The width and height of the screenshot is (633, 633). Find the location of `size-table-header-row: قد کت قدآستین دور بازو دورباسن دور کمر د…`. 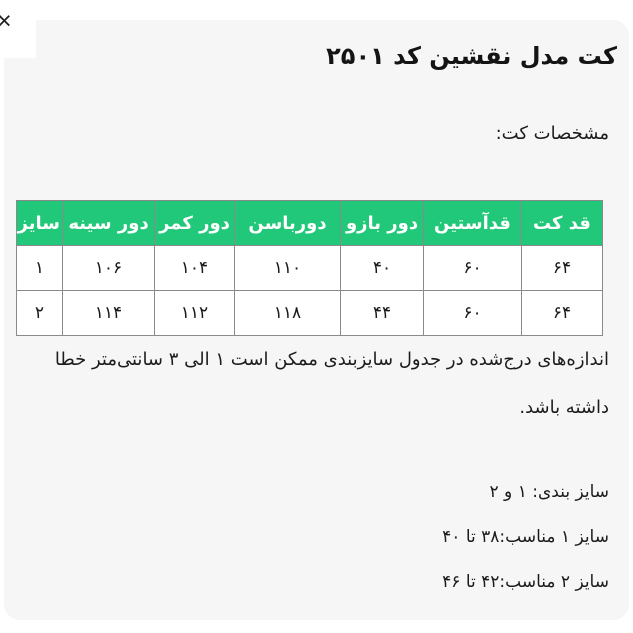

size-table-header-row: قد کت قدآستین دور بازو دورباسن دور کمر د… is located at coordinates (309, 223).